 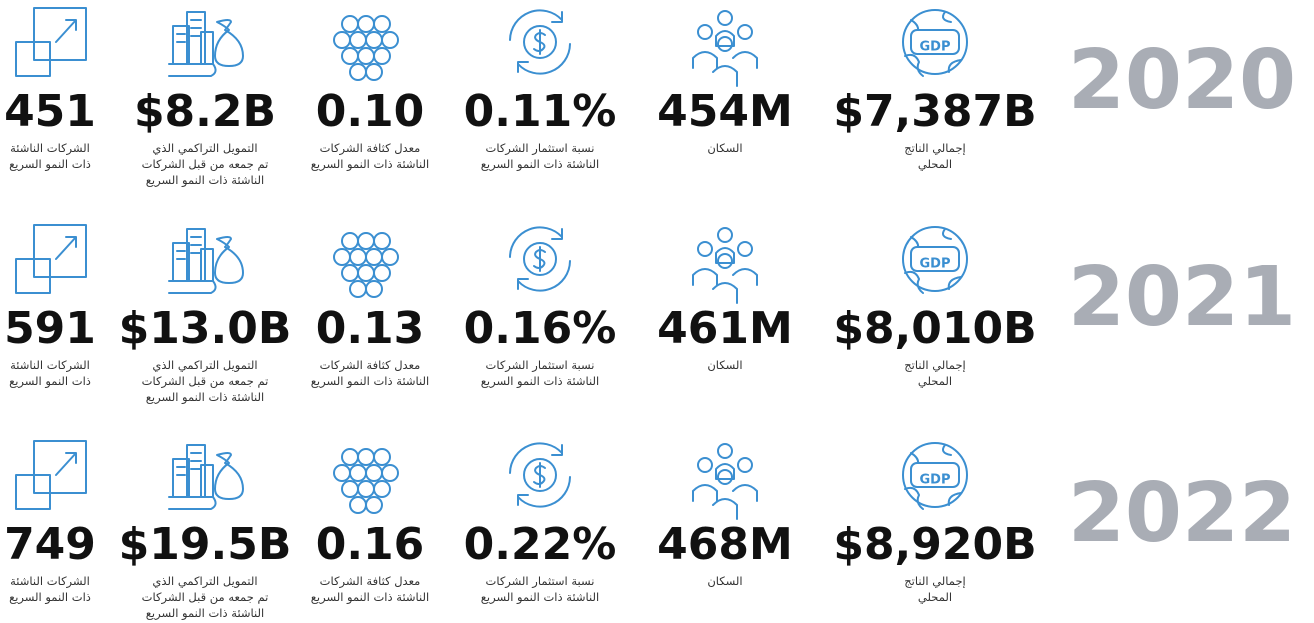 I want to click on stat-value: 0.22%, so click(x=540, y=544).